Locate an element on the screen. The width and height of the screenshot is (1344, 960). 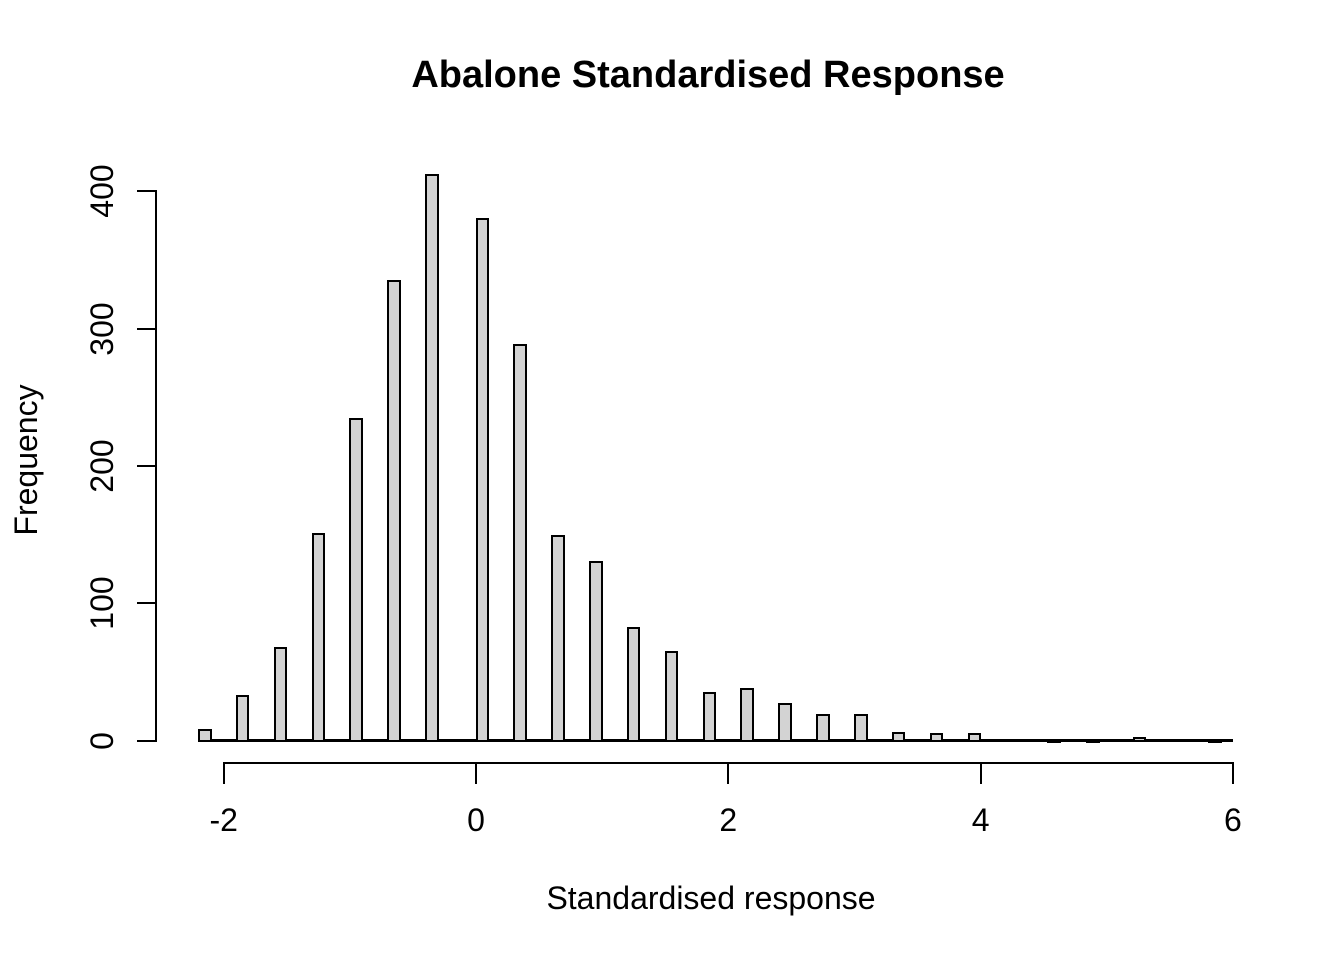
x-tick-label: -2 is located at coordinates (223, 820).